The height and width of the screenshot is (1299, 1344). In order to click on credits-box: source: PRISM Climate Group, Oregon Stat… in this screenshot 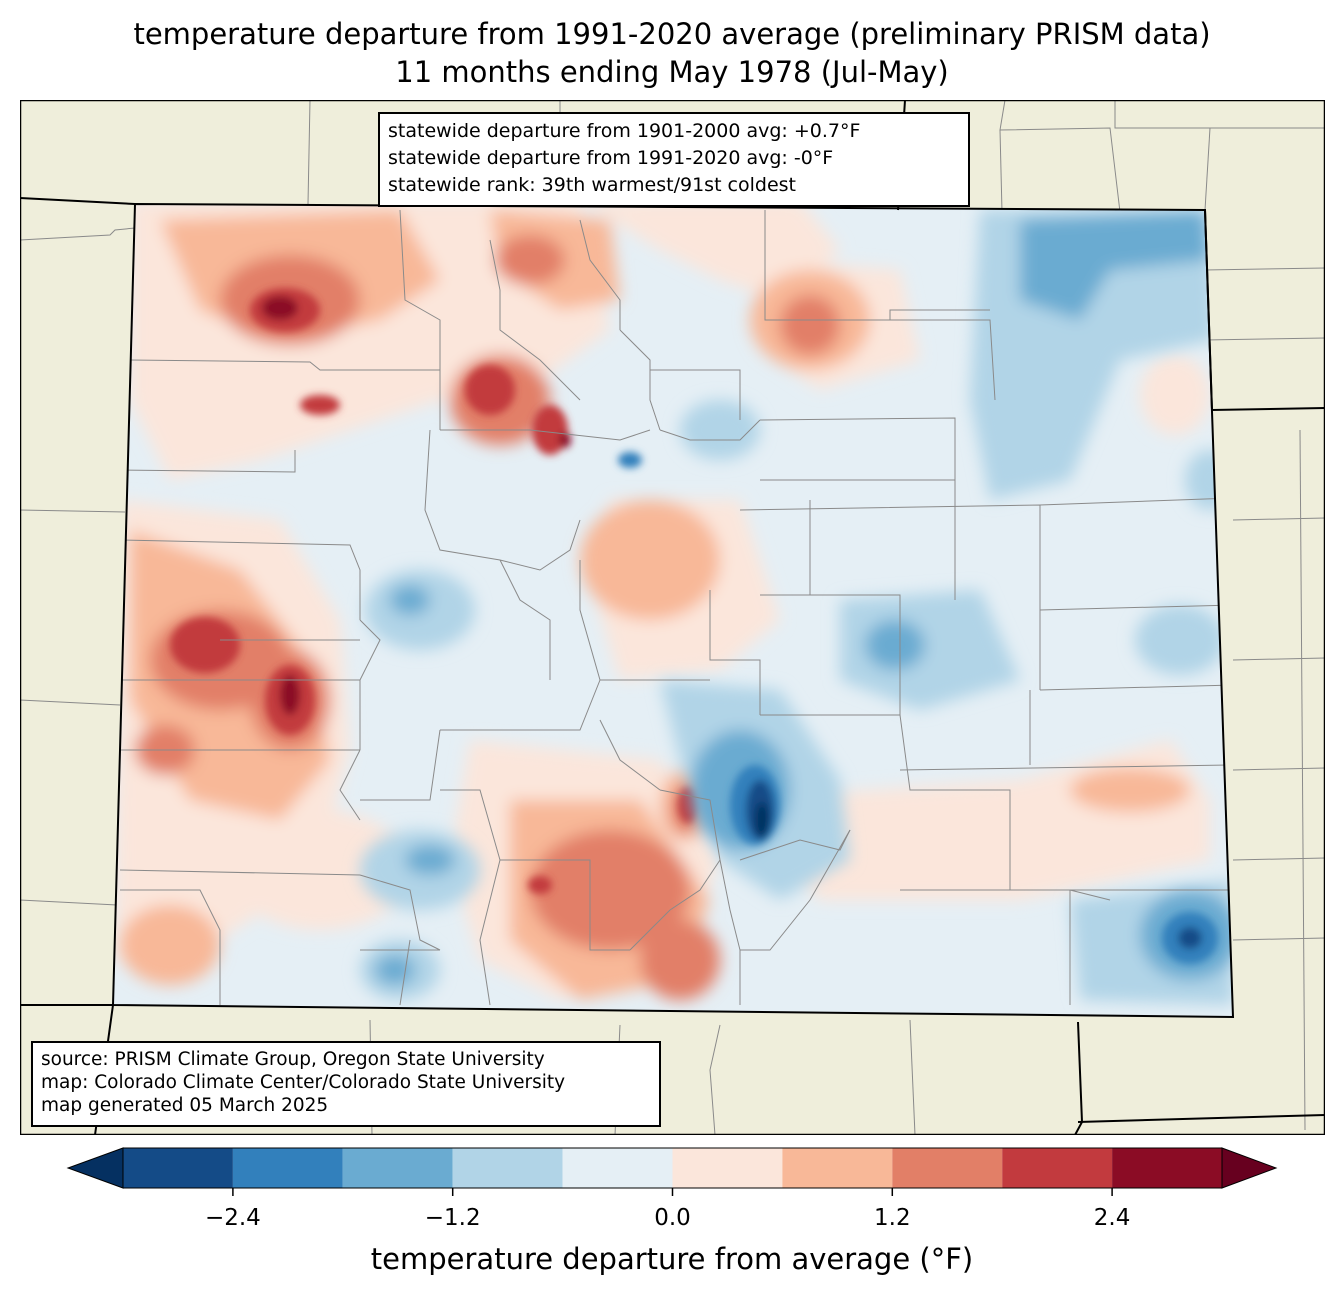, I will do `click(346, 1084)`.